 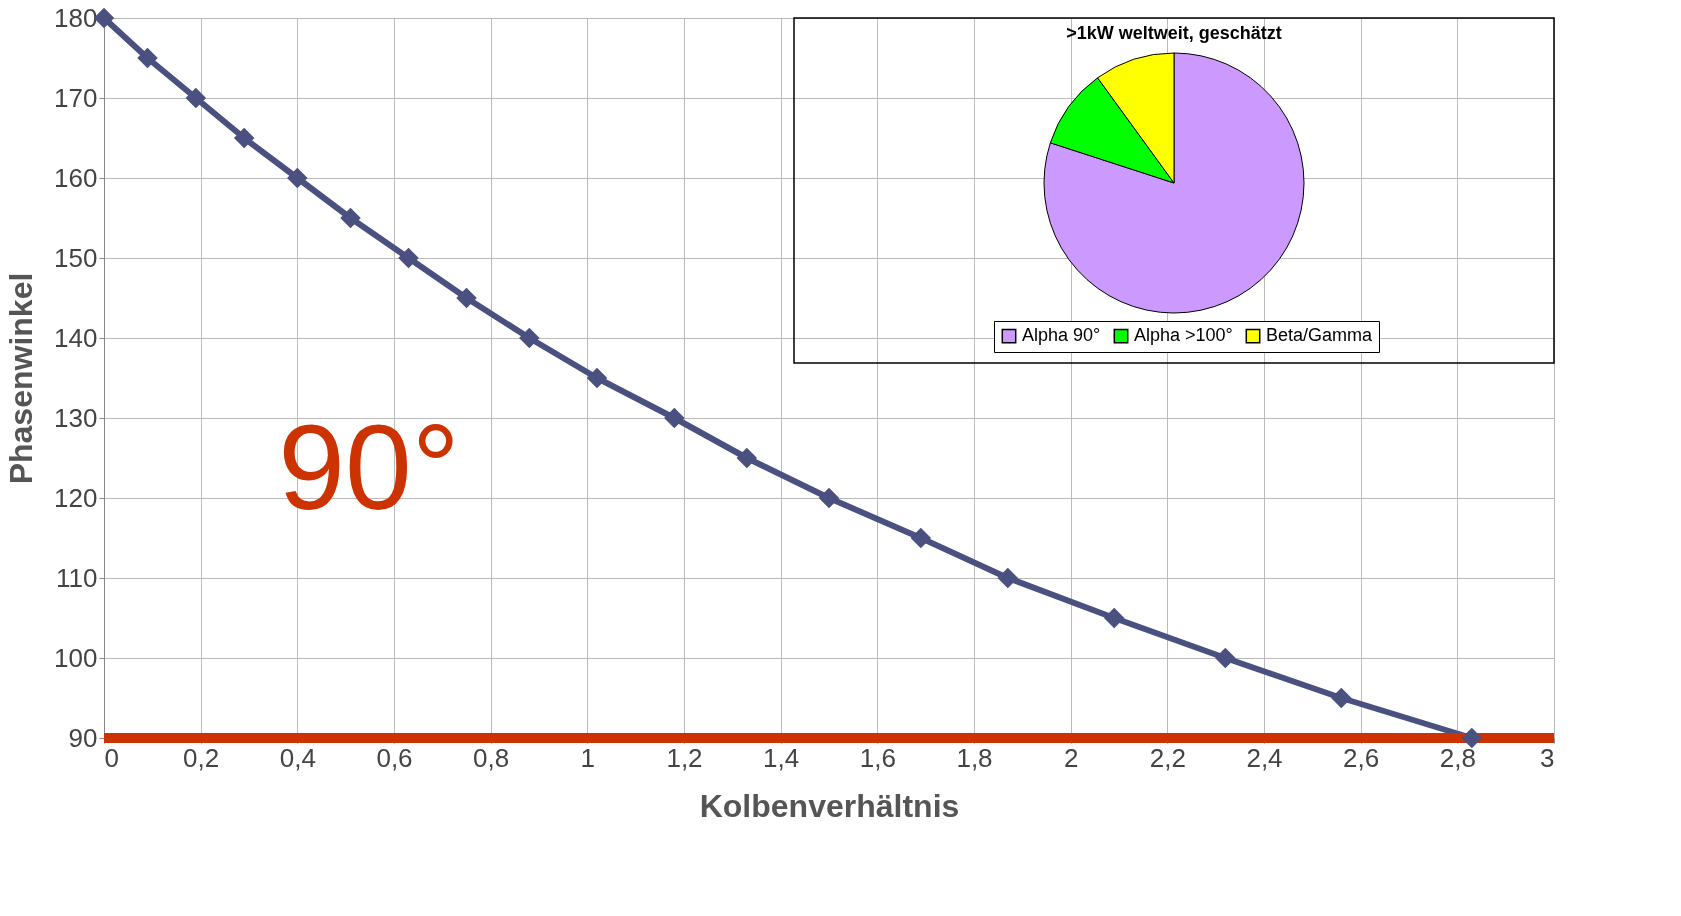 I want to click on annotation: 90°, so click(x=369, y=467).